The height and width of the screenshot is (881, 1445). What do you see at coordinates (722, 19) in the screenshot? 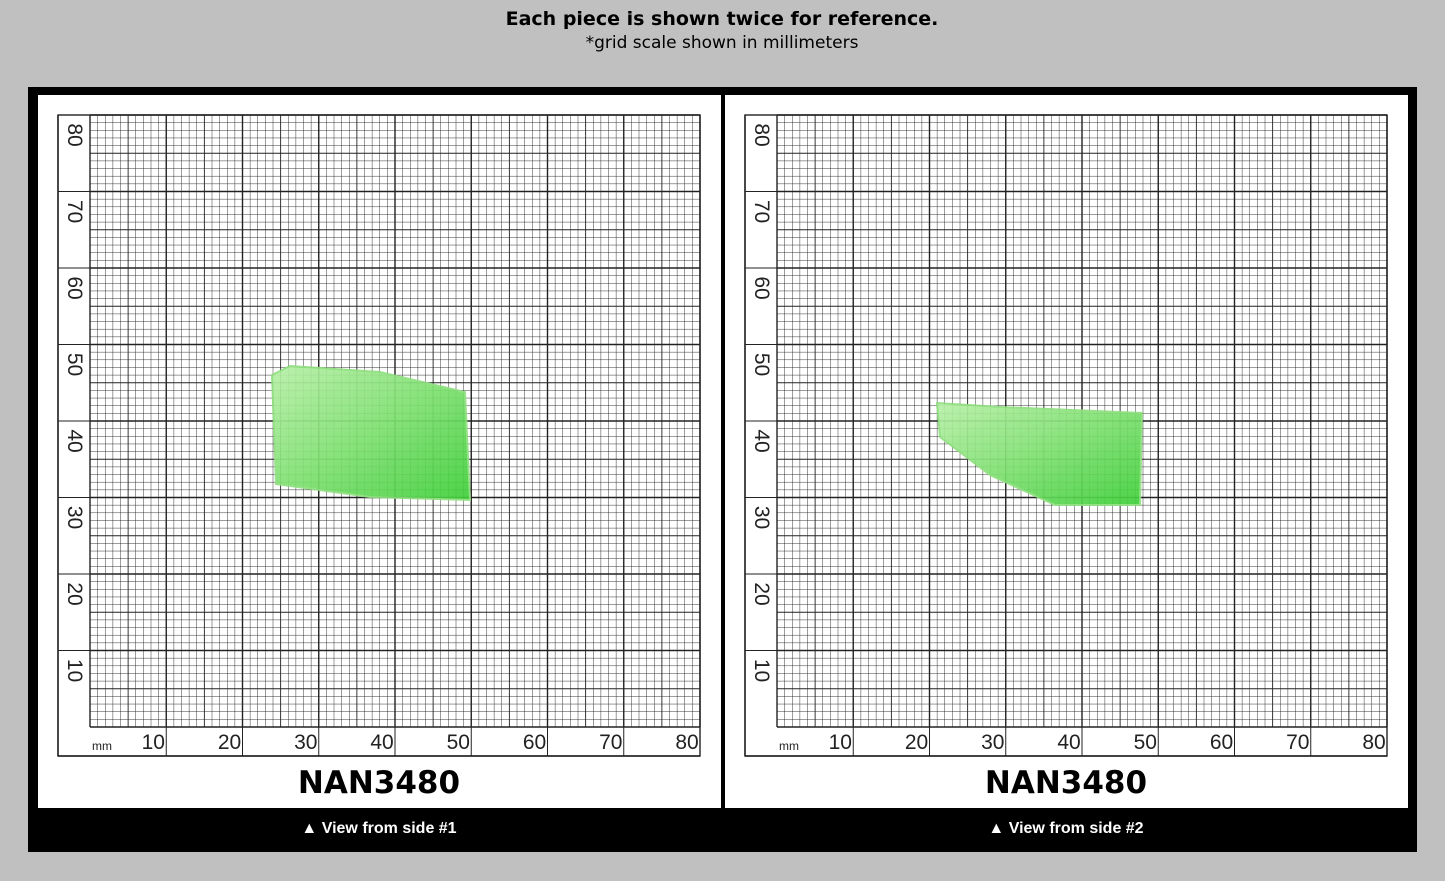
I see `title: Each piece is shown twice for reference.` at bounding box center [722, 19].